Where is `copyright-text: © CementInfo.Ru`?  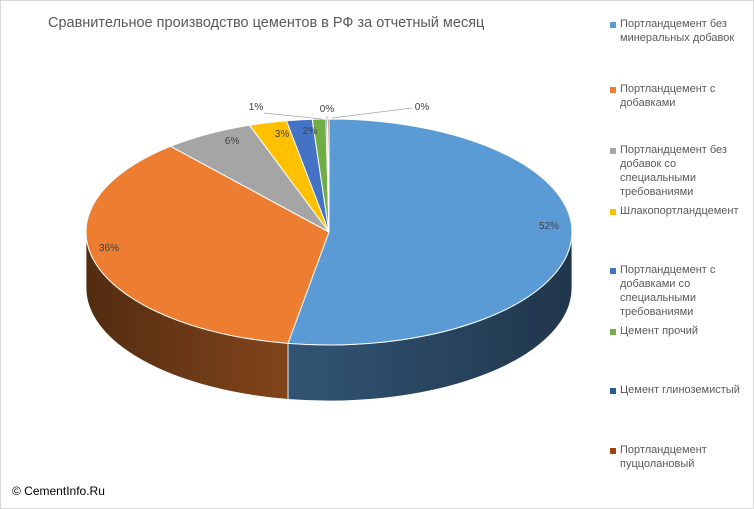 copyright-text: © CementInfo.Ru is located at coordinates (58, 491).